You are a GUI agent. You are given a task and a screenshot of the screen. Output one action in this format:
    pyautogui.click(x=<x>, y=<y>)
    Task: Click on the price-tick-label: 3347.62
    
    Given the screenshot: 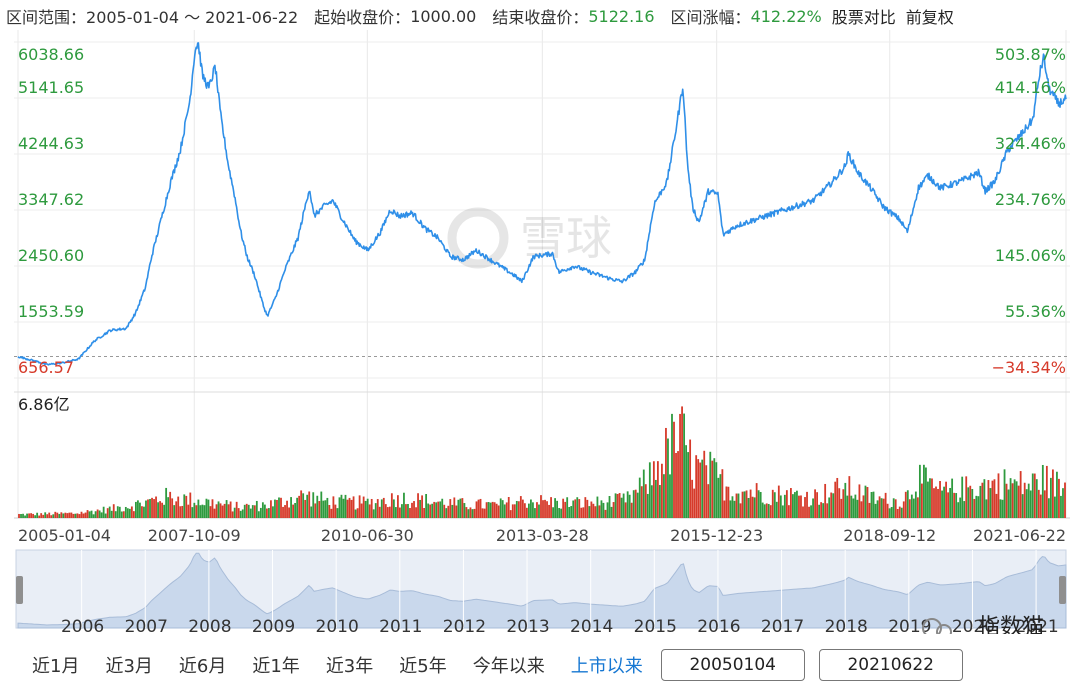 What is the action you would take?
    pyautogui.click(x=51, y=199)
    